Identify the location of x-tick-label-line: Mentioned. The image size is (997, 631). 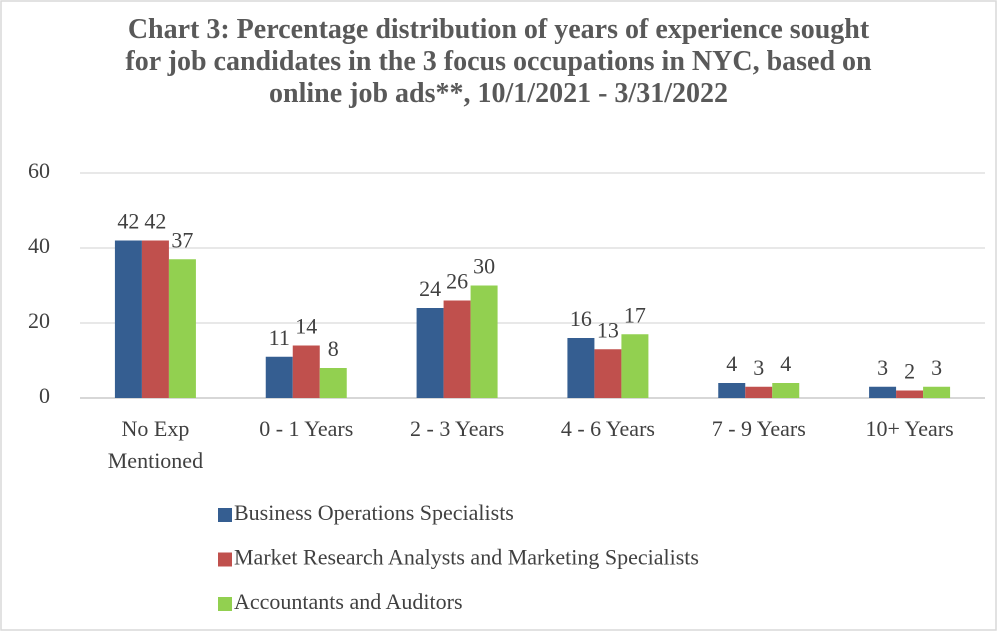
(155, 460).